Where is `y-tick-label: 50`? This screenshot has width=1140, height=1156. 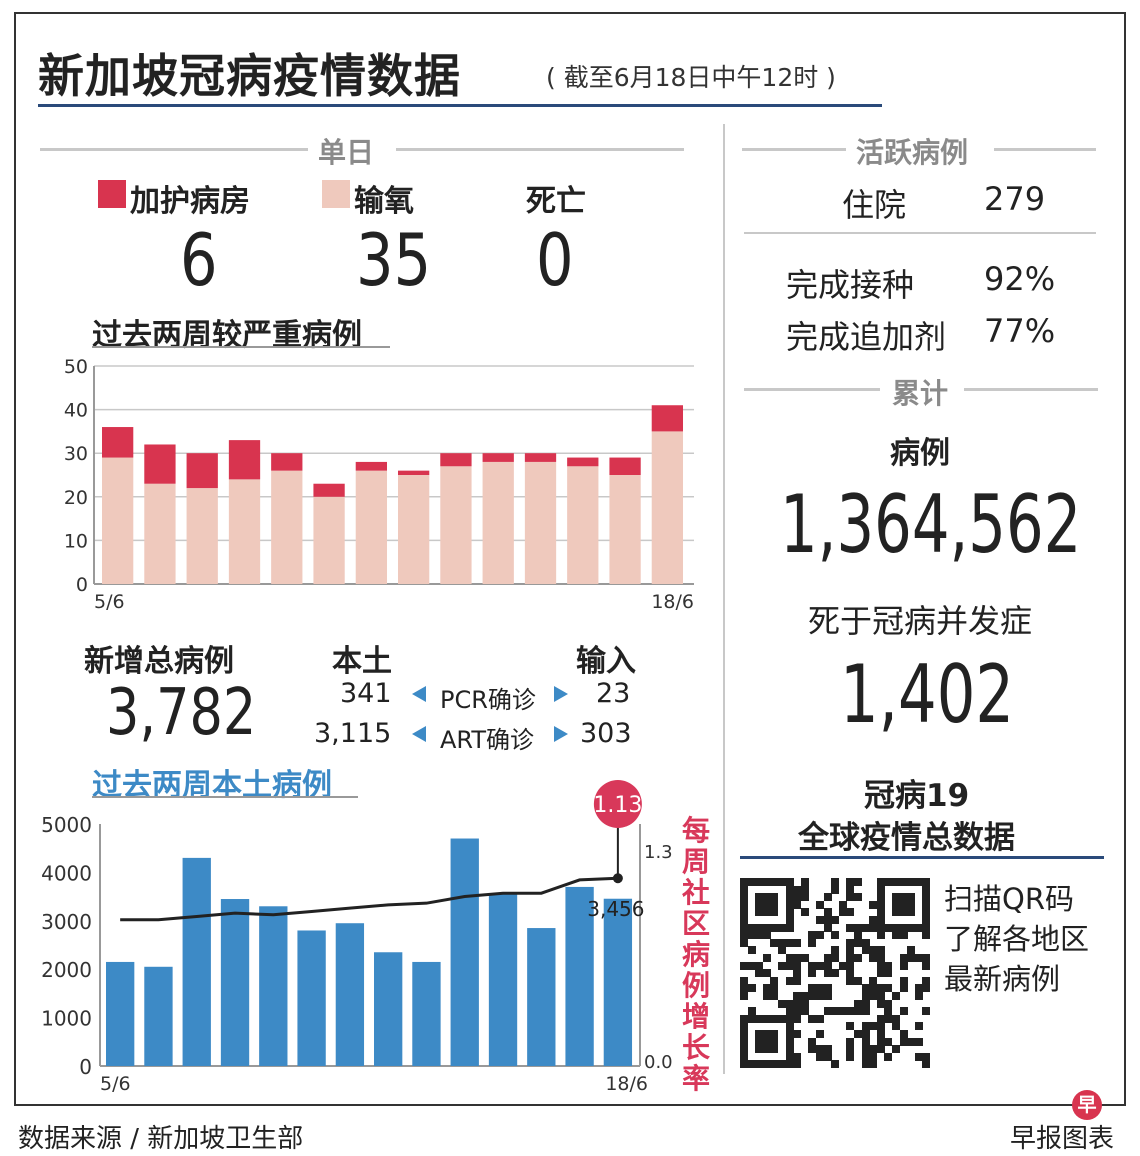 y-tick-label: 50 is located at coordinates (76, 367).